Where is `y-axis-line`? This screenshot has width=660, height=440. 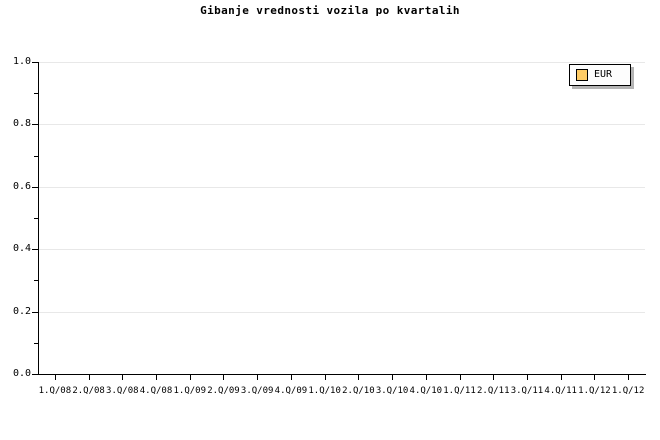 y-axis-line is located at coordinates (38, 218).